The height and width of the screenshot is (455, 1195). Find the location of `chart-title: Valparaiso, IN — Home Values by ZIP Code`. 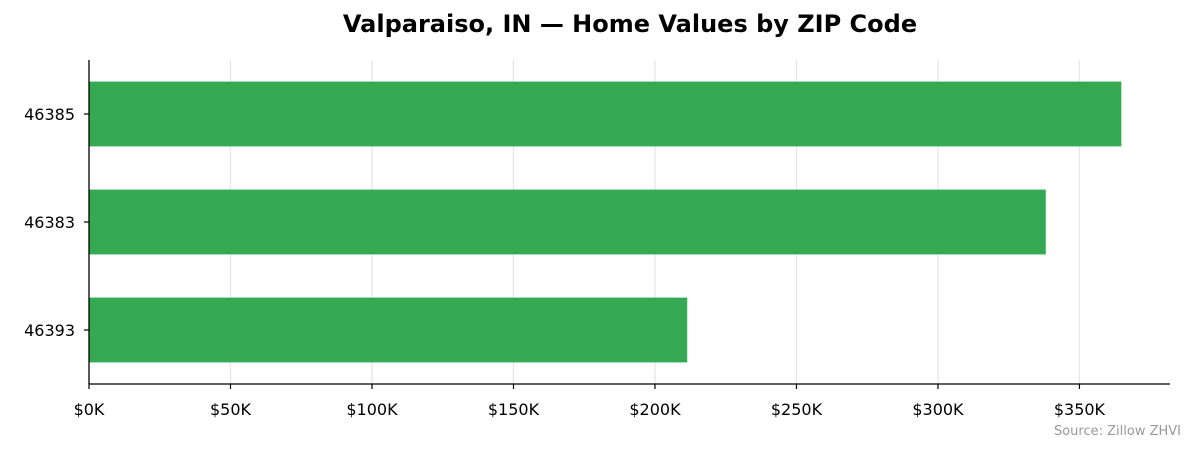

chart-title: Valparaiso, IN — Home Values by ZIP Code is located at coordinates (630, 24).